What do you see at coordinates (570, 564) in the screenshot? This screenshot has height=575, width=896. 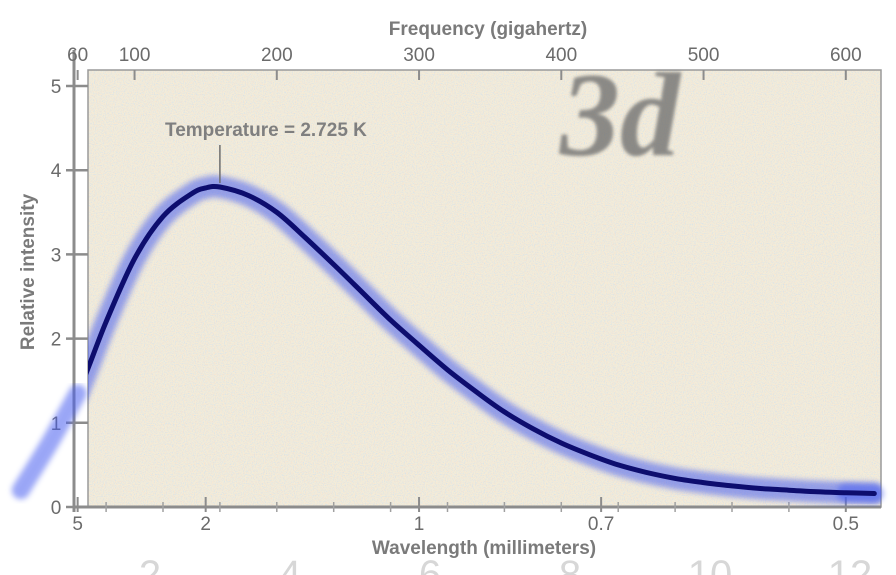 I see `background-number-3: 8` at bounding box center [570, 564].